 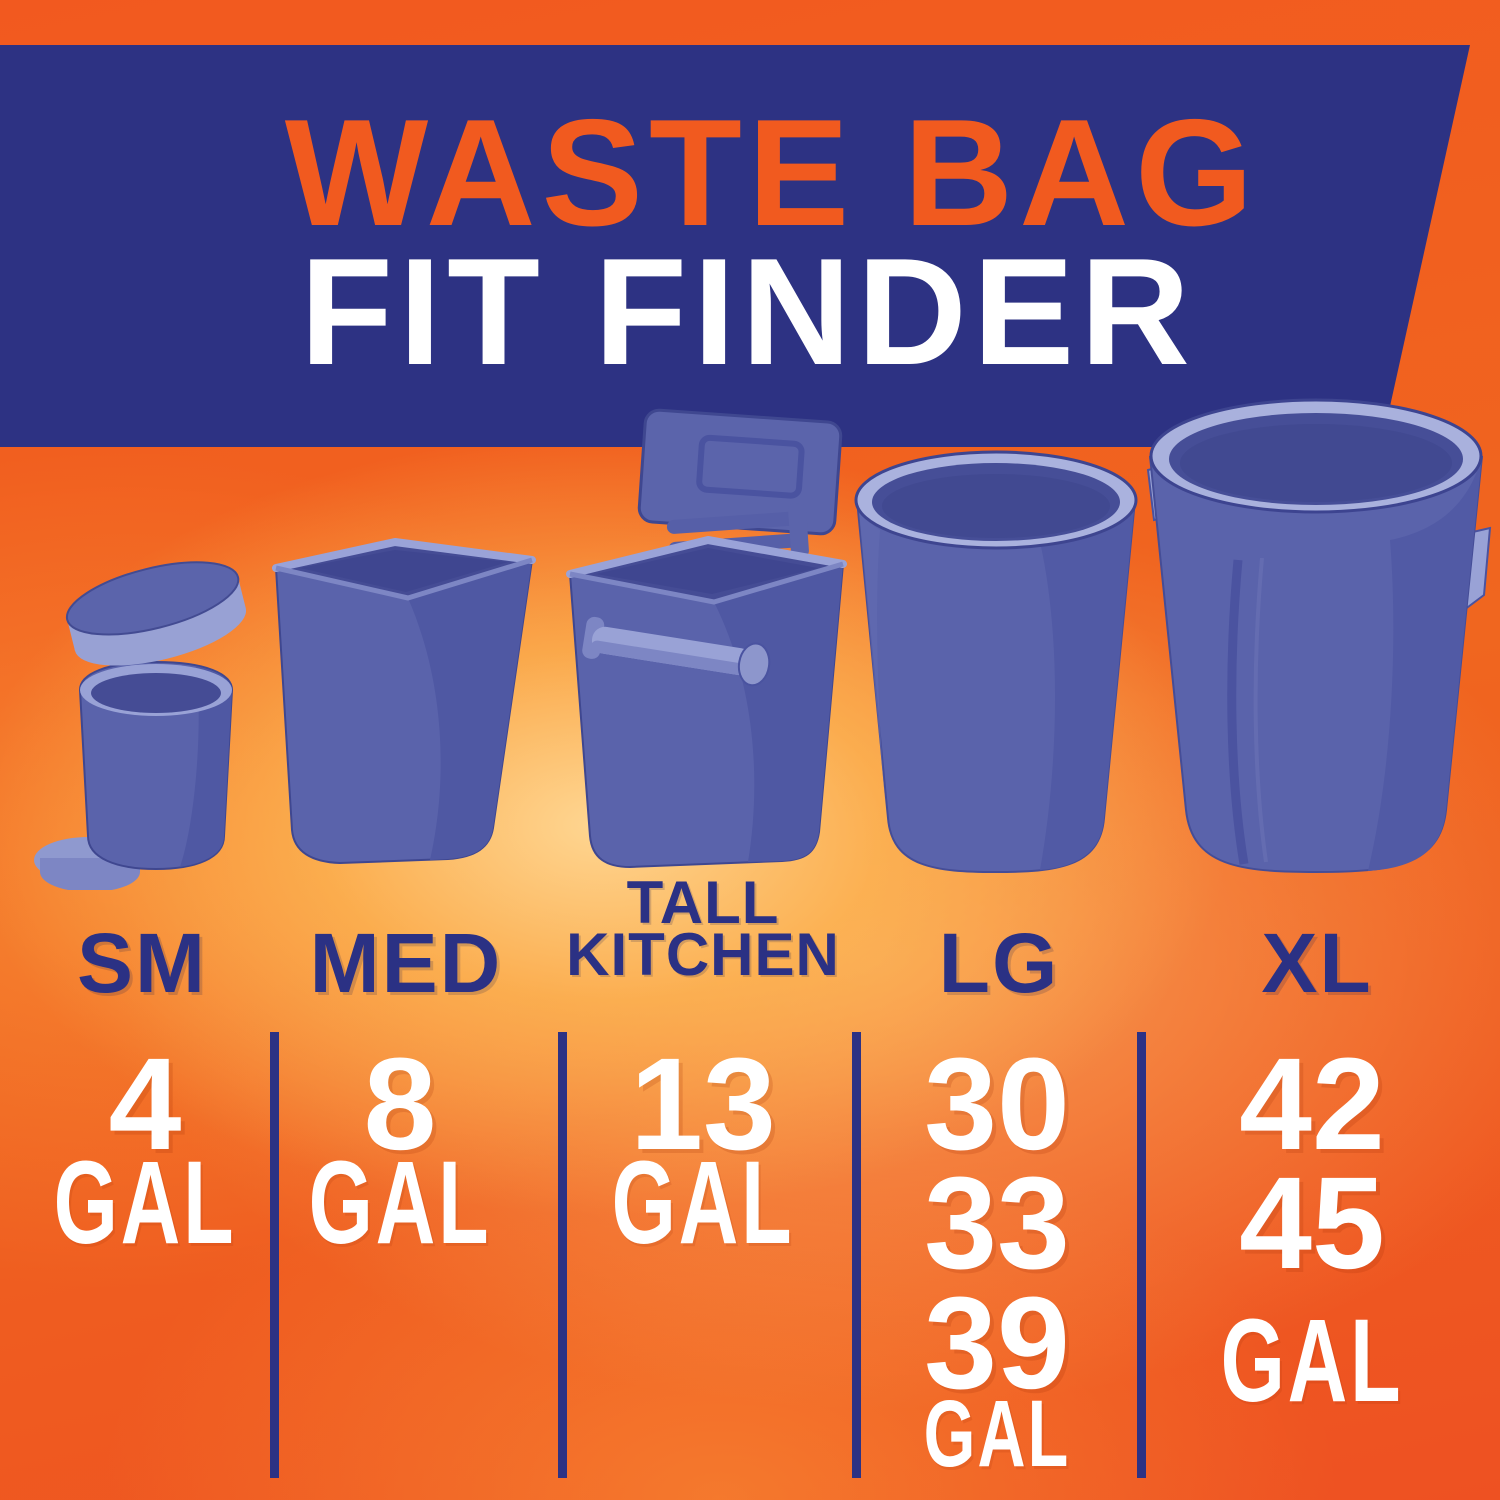 I want to click on tall-kitchen-handle, so click(x=676, y=651).